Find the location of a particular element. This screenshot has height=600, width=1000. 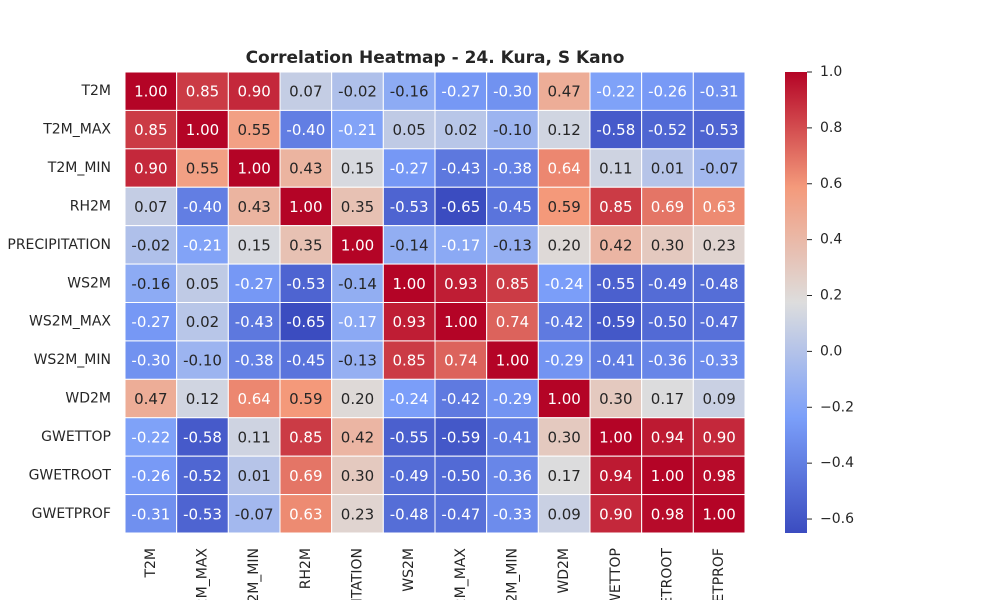

cell-label: -0.30 is located at coordinates (150, 361).